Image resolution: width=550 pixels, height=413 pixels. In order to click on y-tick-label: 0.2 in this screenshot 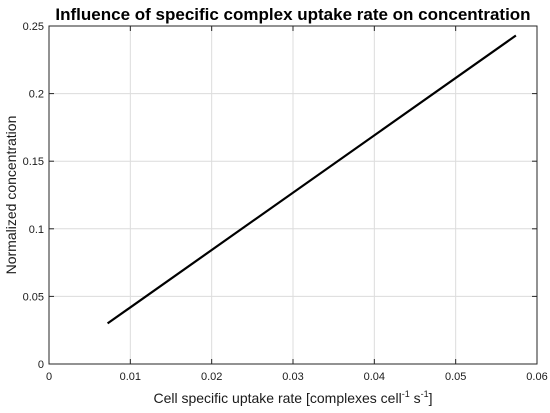, I will do `click(36, 95)`.